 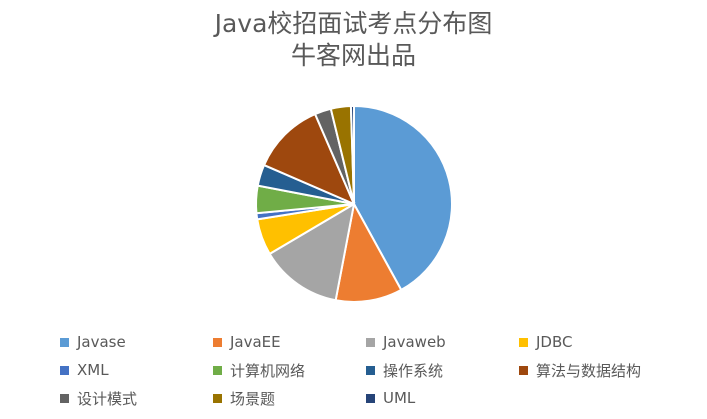 I want to click on legend-label: 设计模式, so click(x=107, y=398).